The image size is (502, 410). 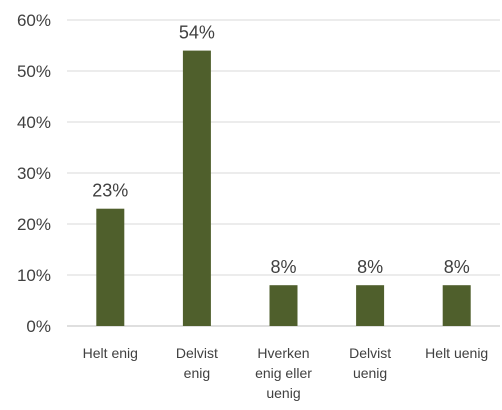 What do you see at coordinates (34, 122) in the screenshot?
I see `y-tick-label: 40%` at bounding box center [34, 122].